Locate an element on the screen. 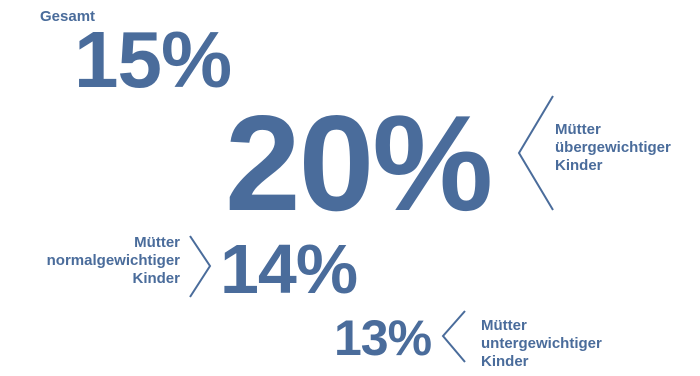 The width and height of the screenshot is (700, 376). label-uebergewichtig: Mütter übergewichtiger Kinder is located at coordinates (613, 148).